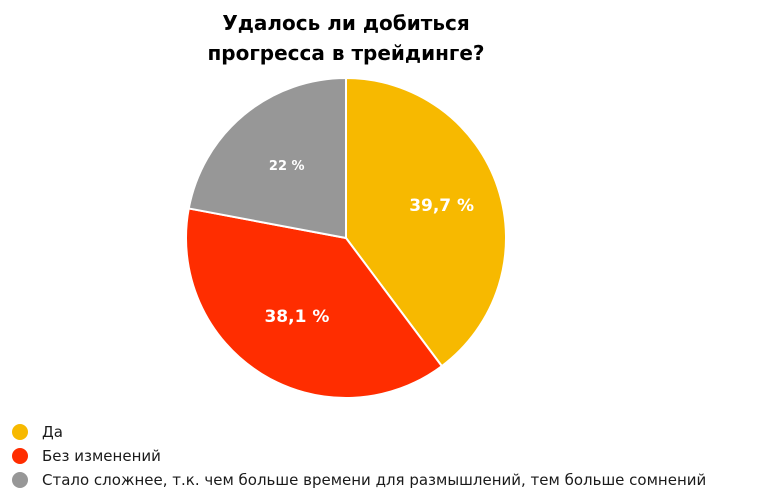 This screenshot has height=500, width=760. I want to click on legend-swatch-yes, so click(20, 432).